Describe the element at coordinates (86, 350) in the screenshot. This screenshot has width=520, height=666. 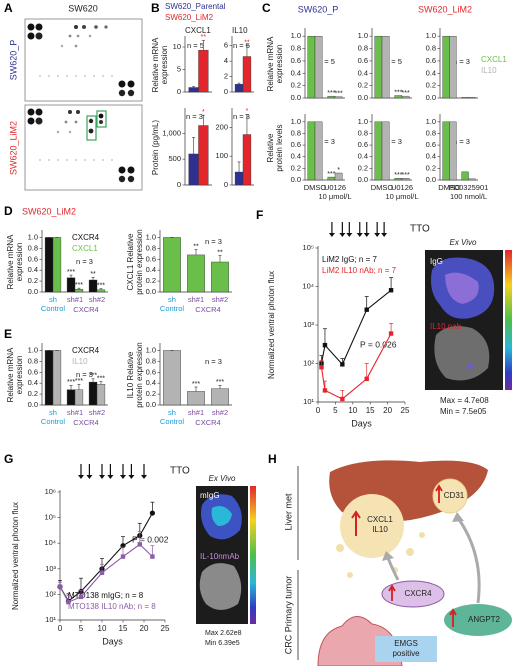
I see `legend-entry: CXCR4` at that location.